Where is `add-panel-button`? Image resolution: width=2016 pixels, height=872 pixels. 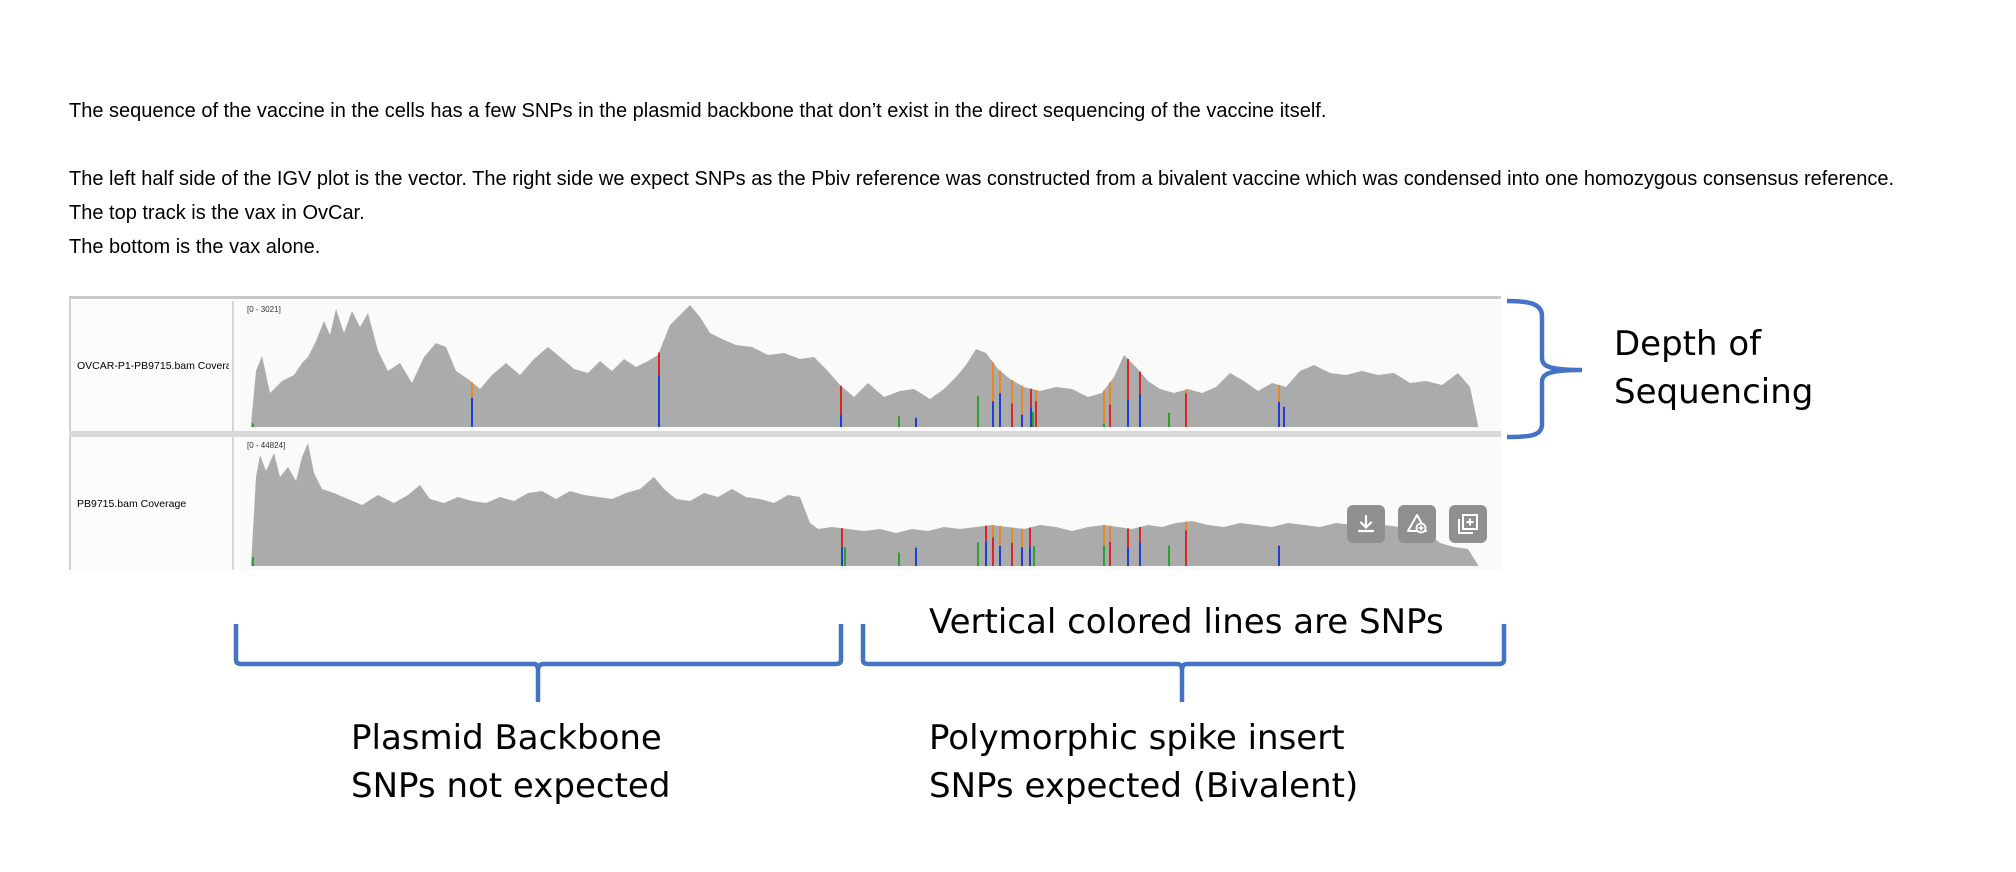
add-panel-button is located at coordinates (1468, 524).